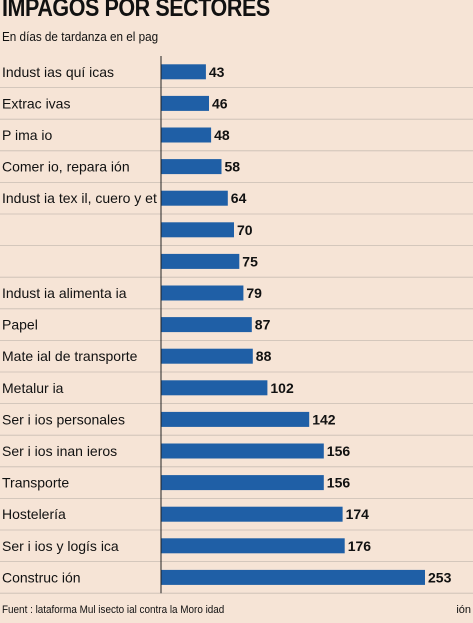 The width and height of the screenshot is (473, 623). Describe the element at coordinates (20, 325) in the screenshot. I see `category-label: Papel` at that location.